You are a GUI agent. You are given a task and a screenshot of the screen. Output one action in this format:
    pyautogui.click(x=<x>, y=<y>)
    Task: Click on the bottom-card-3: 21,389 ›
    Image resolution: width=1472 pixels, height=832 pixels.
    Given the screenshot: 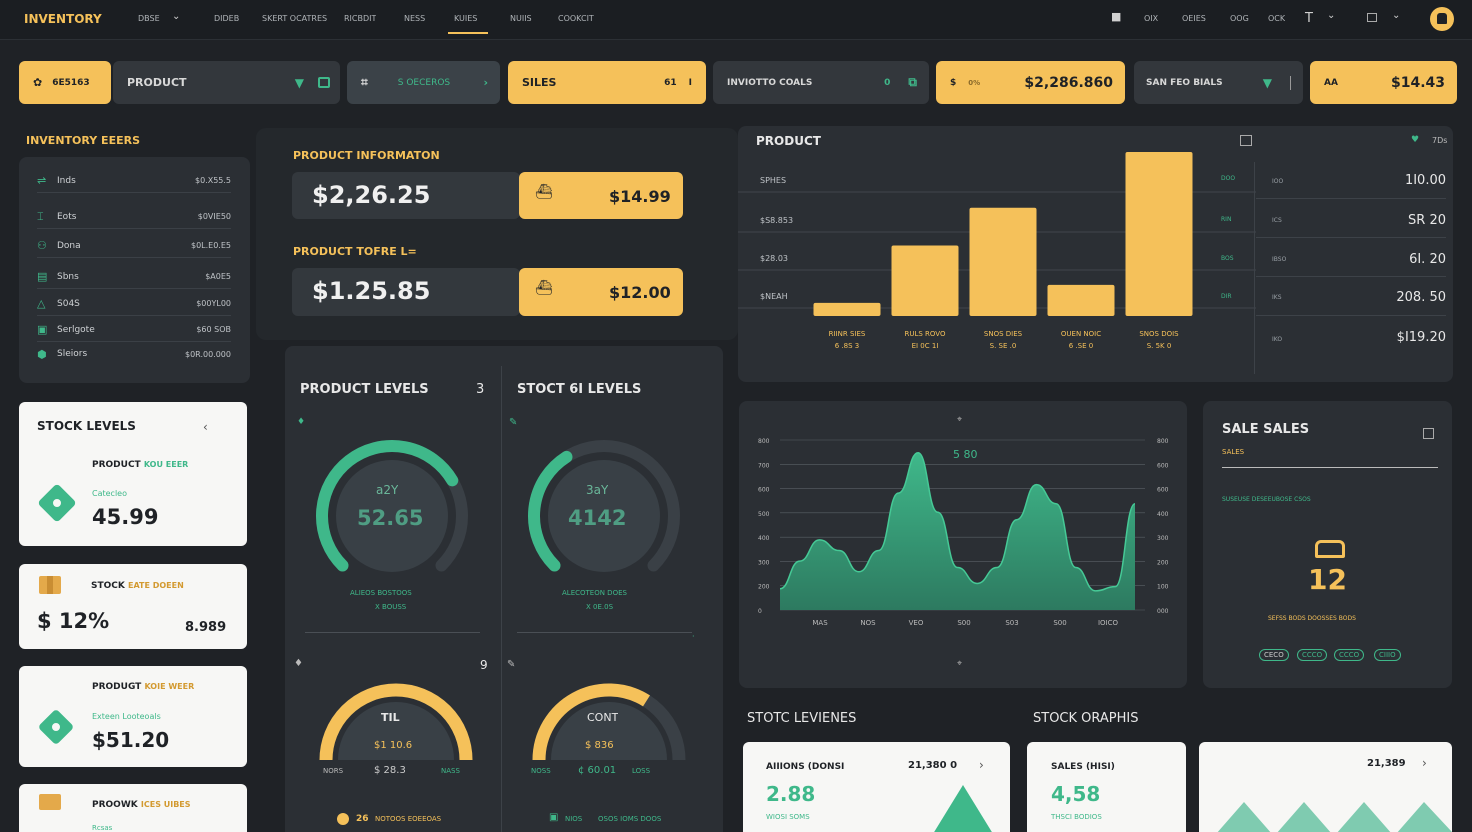 What is the action you would take?
    pyautogui.click(x=1325, y=787)
    